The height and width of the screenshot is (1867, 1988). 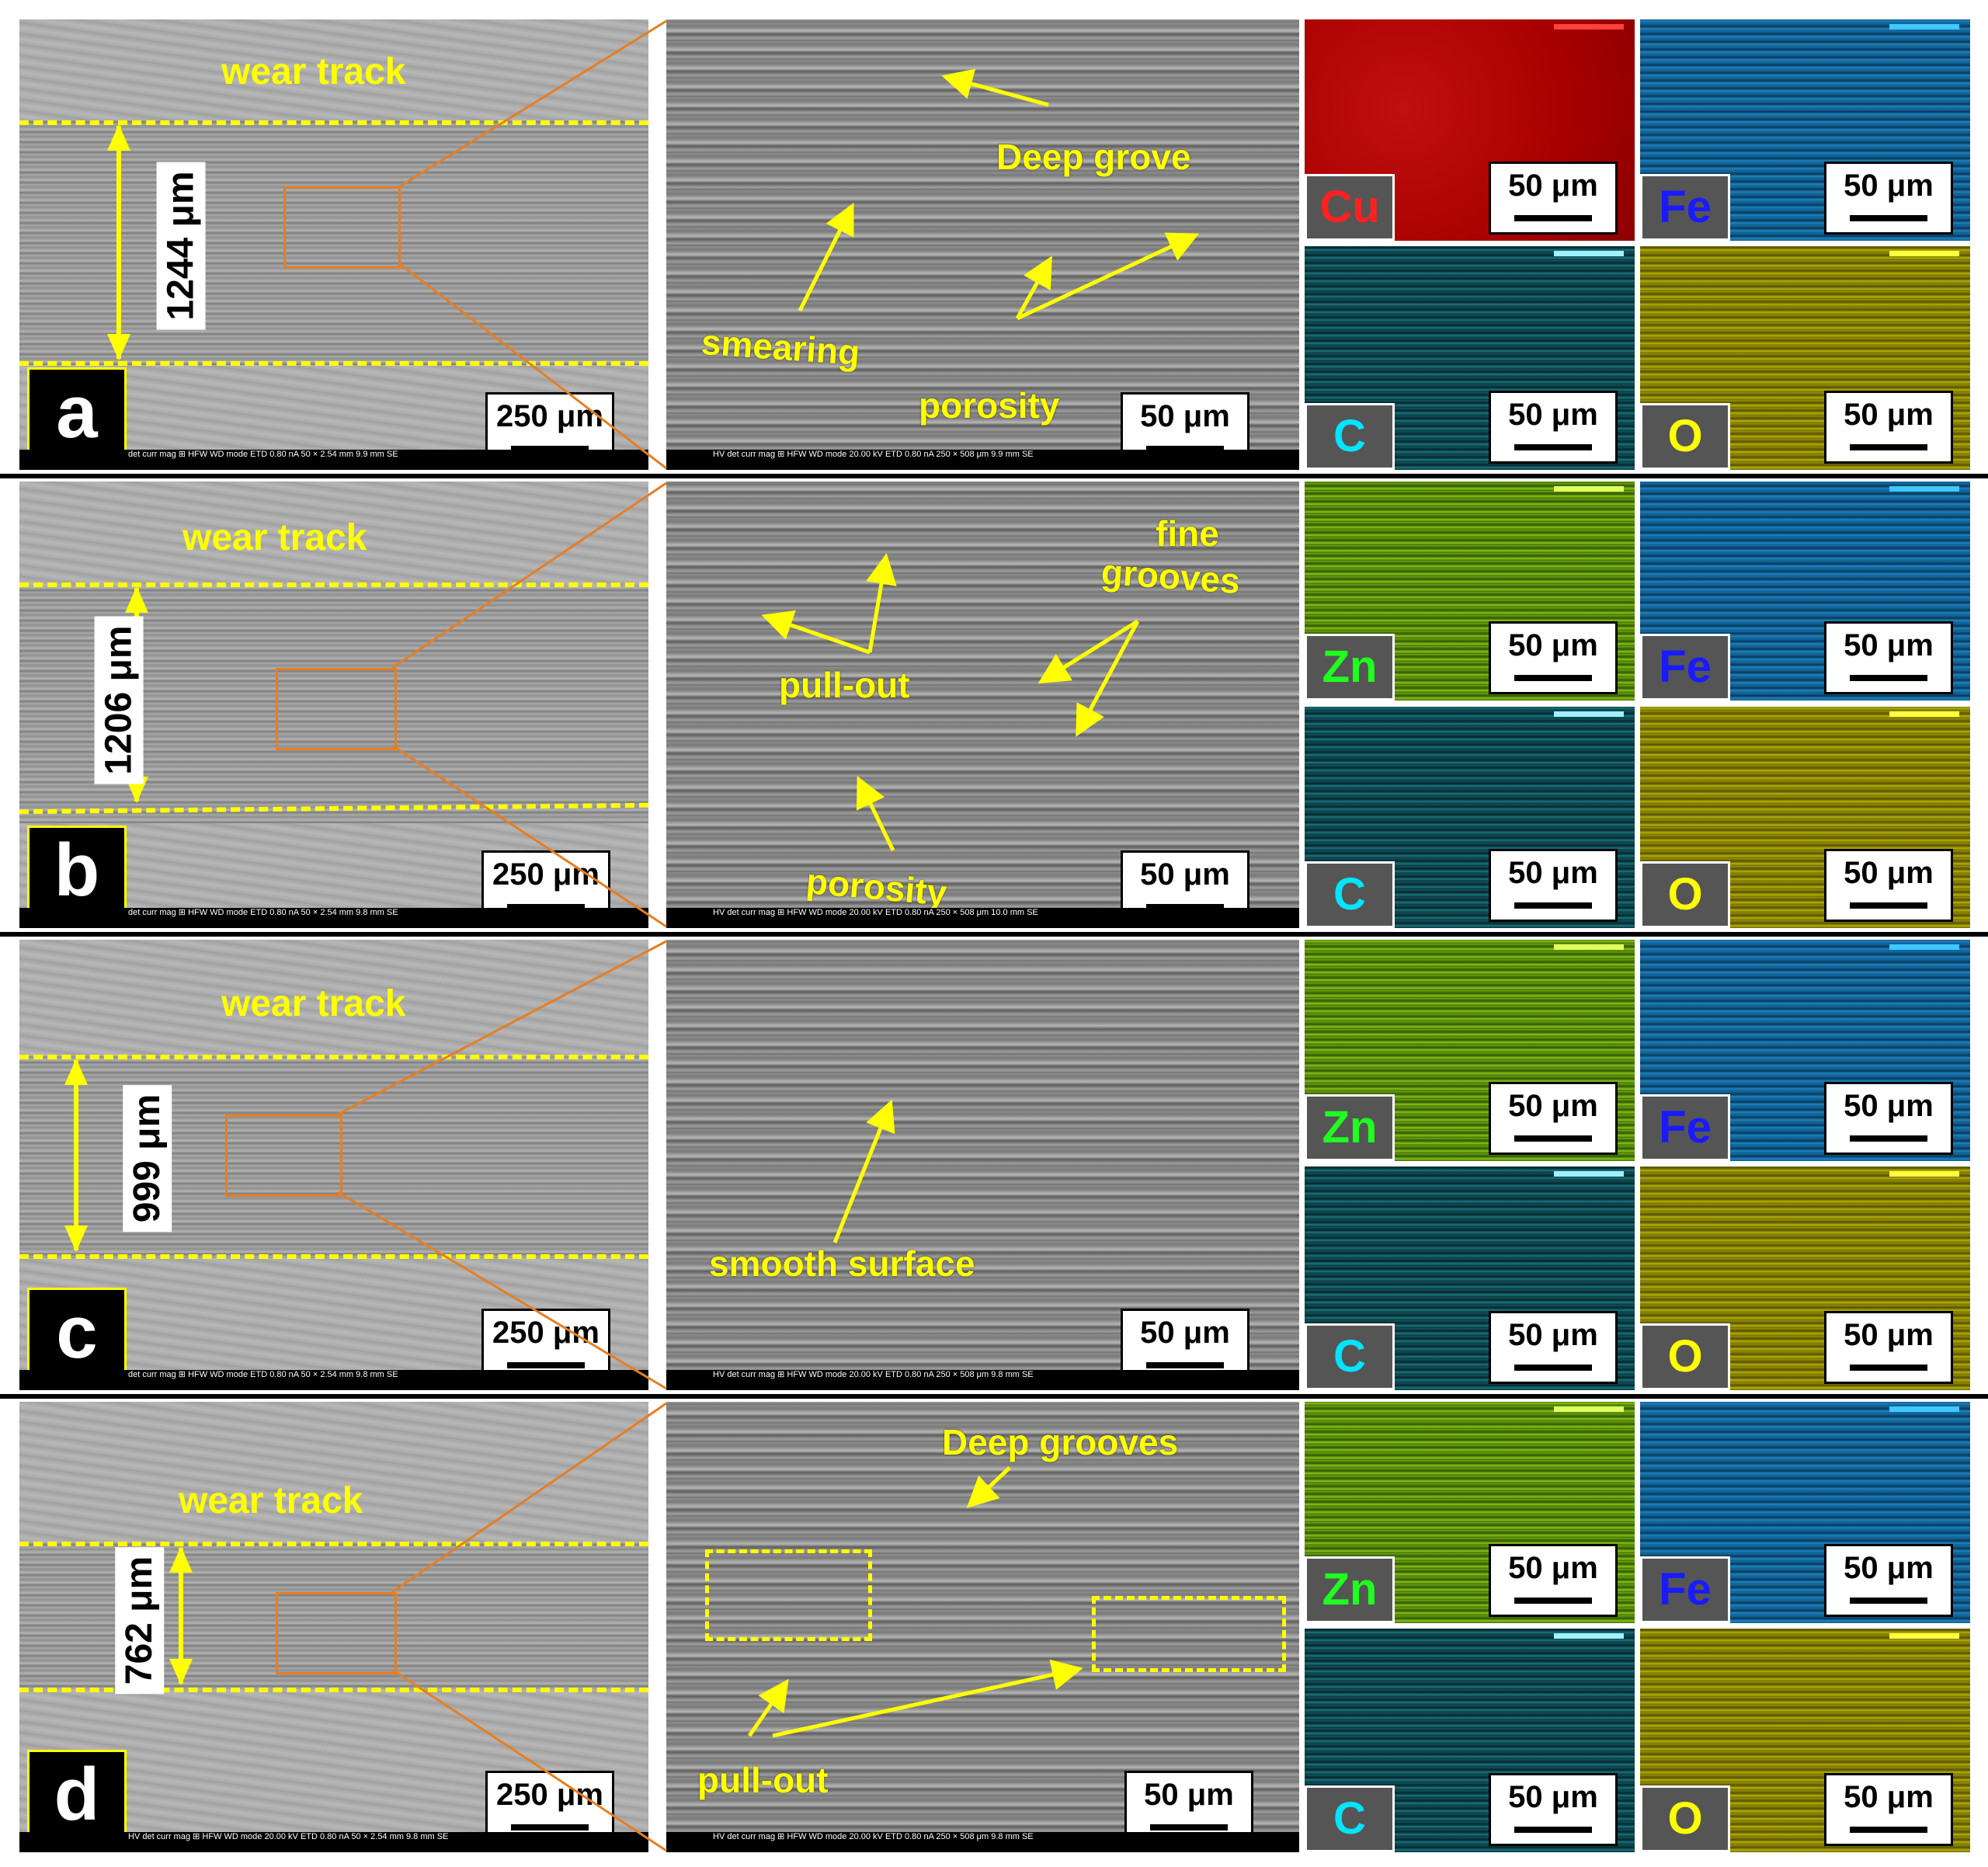 What do you see at coordinates (990, 405) in the screenshot?
I see `annotation-porosity: porosity` at bounding box center [990, 405].